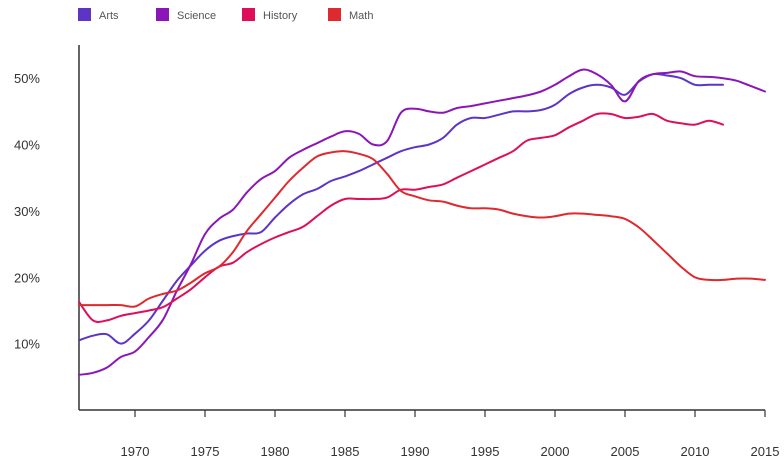  I want to click on x-tick-label: 1990, so click(415, 451).